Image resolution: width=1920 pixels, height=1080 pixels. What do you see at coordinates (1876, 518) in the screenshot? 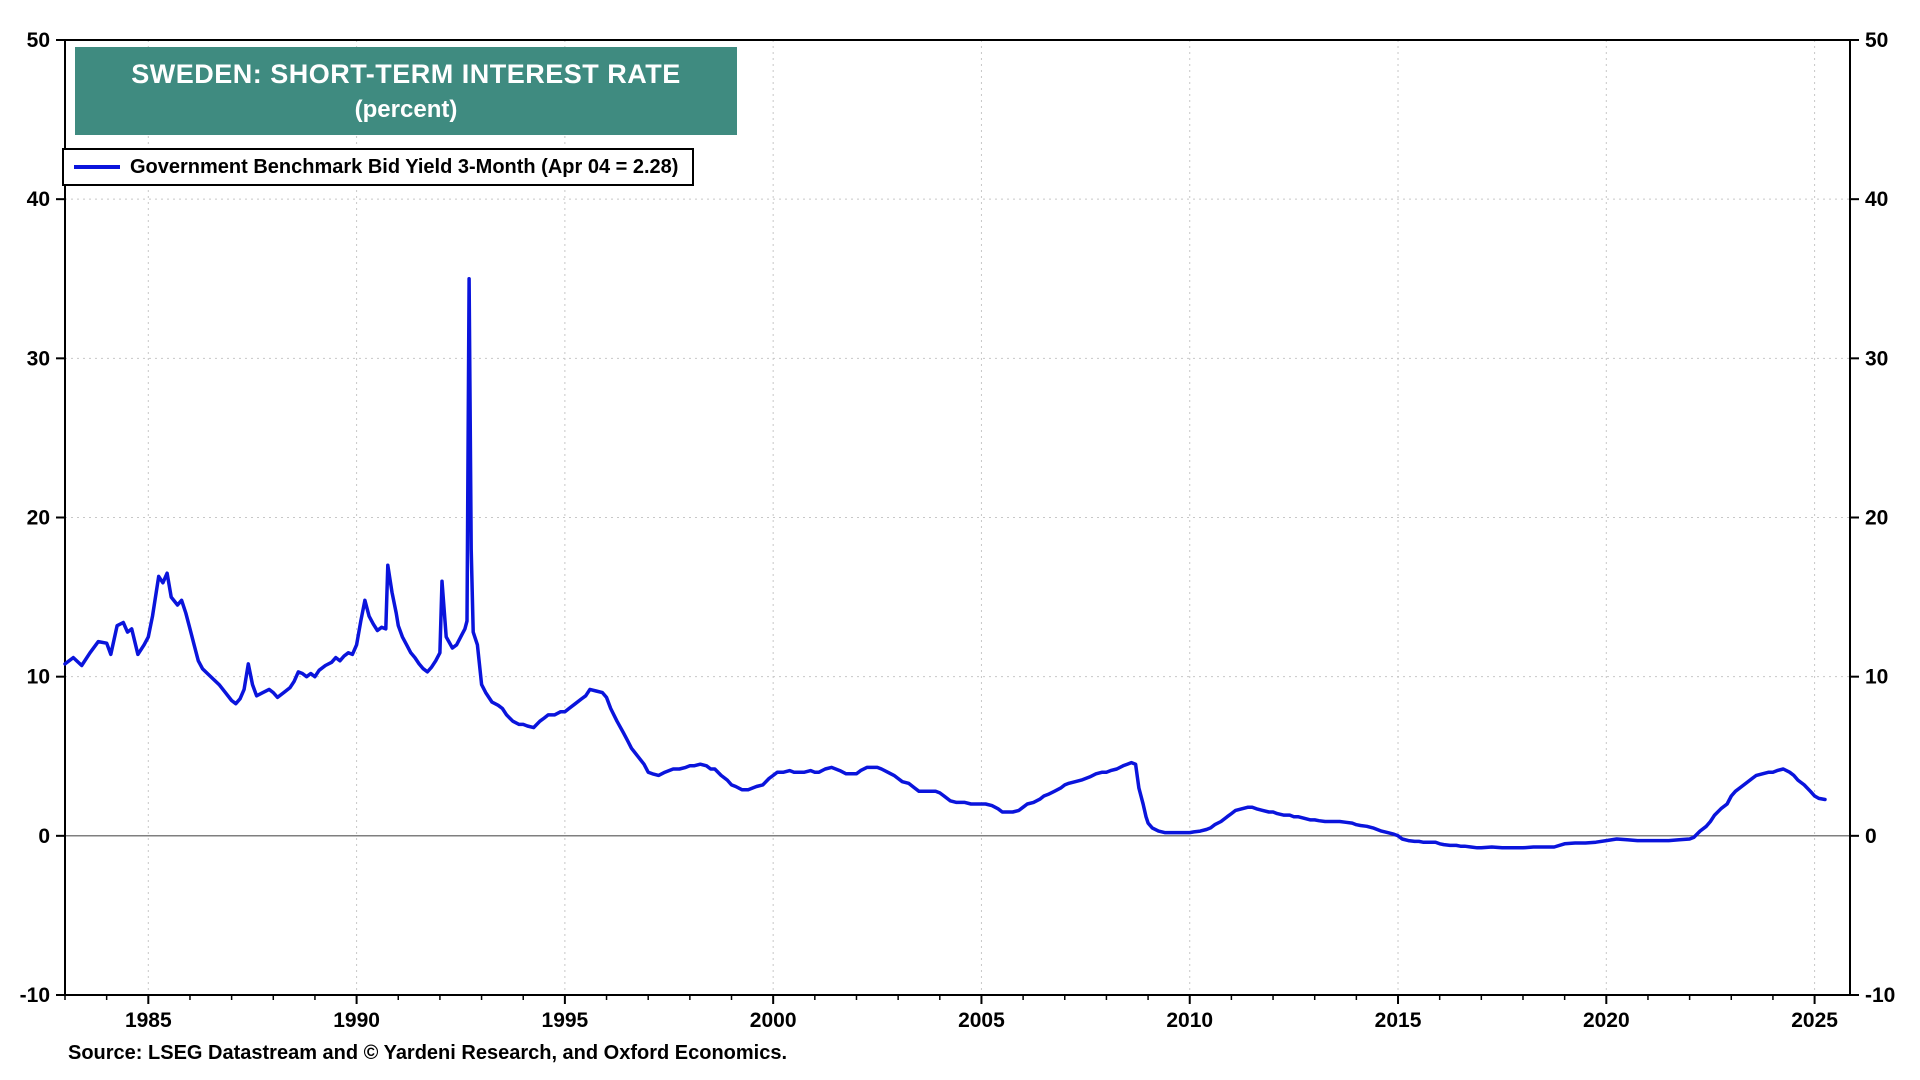
I see `y-axis-label-right: 20` at bounding box center [1876, 518].